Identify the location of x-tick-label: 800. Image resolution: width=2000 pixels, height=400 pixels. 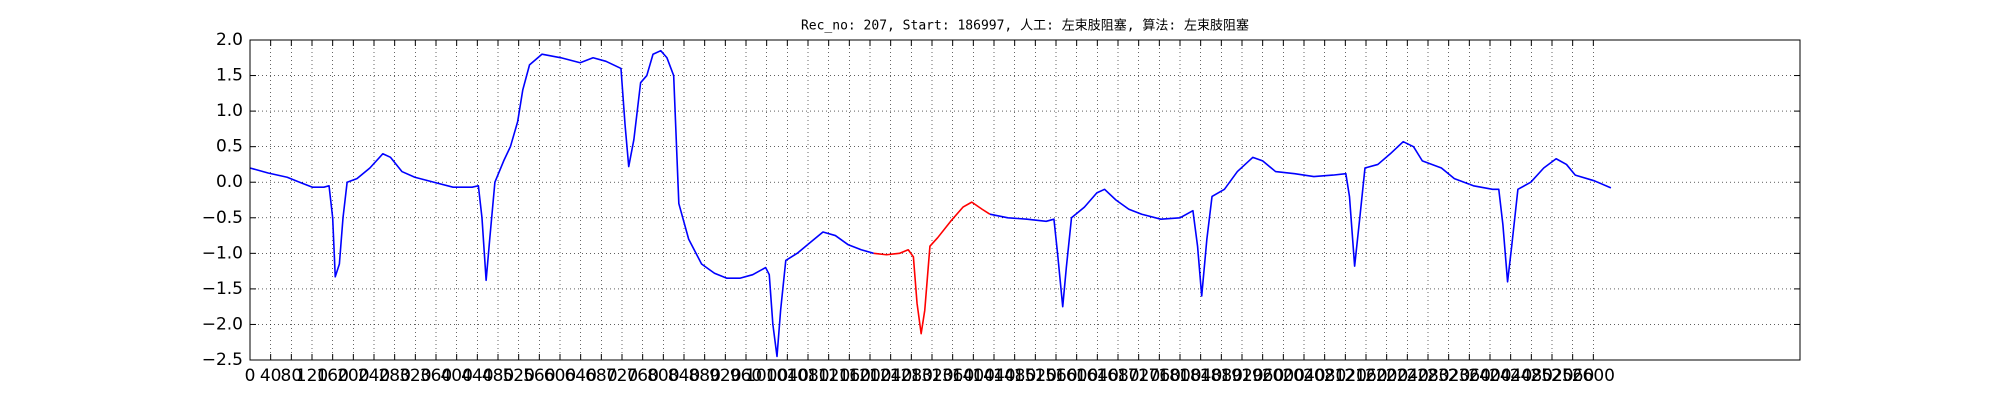
(663, 376).